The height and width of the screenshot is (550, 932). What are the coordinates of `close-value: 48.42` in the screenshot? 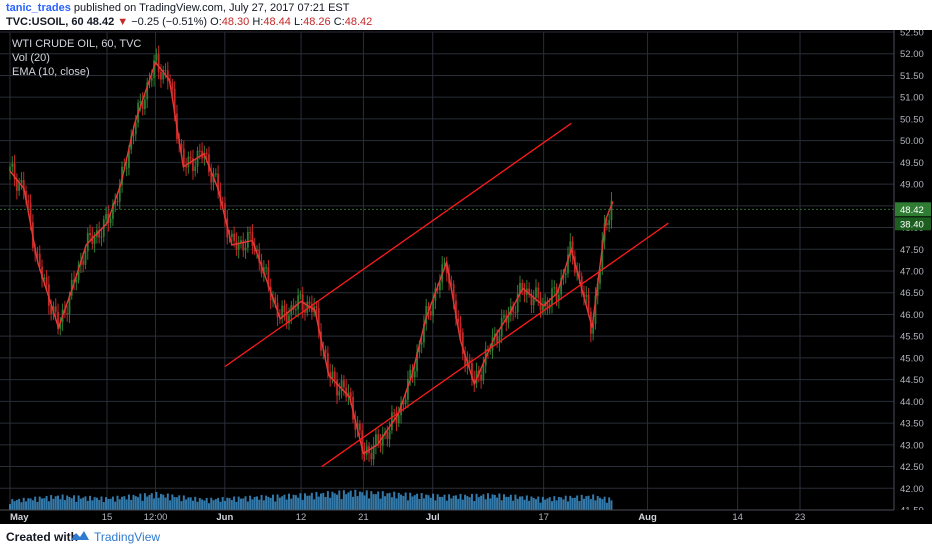 It's located at (358, 22).